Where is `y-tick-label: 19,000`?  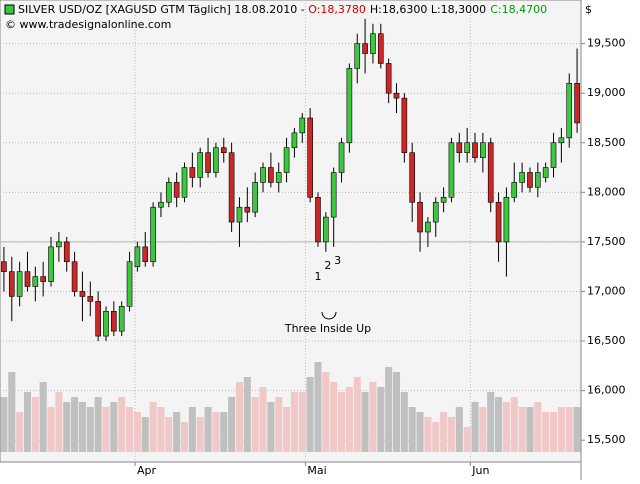
y-tick-label: 19,000 is located at coordinates (606, 92).